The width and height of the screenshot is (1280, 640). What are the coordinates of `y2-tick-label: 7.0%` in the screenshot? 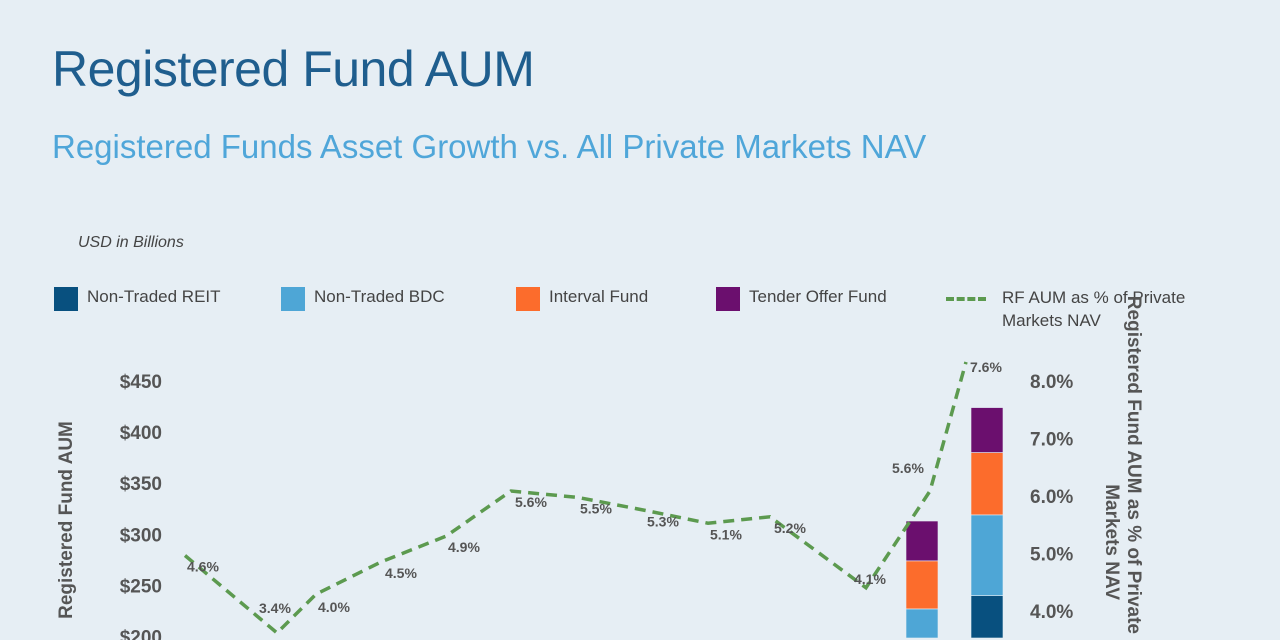 It's located at (1051, 440).